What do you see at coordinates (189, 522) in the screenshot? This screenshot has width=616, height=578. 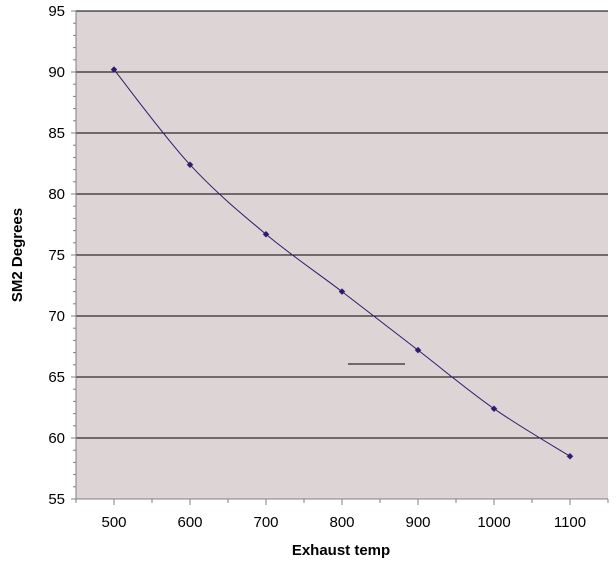 I see `x-tick-label: 600` at bounding box center [189, 522].